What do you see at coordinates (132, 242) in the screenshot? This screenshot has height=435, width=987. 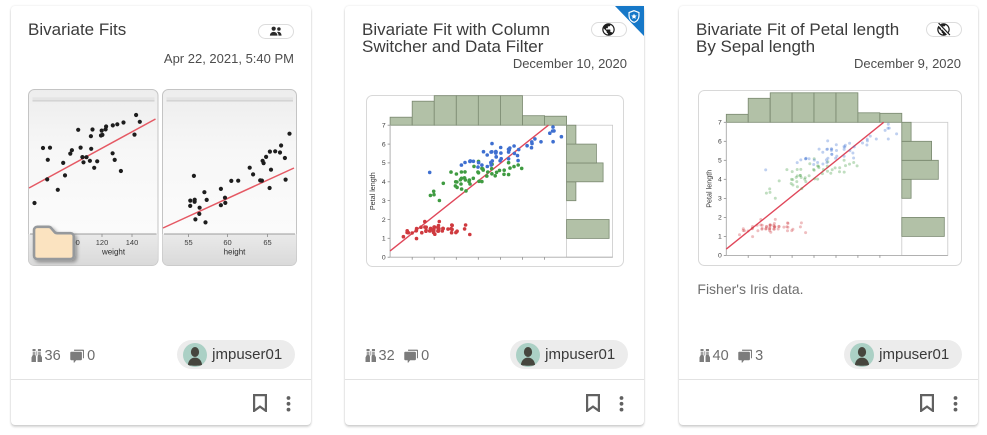 I see `svg-text: 140` at bounding box center [132, 242].